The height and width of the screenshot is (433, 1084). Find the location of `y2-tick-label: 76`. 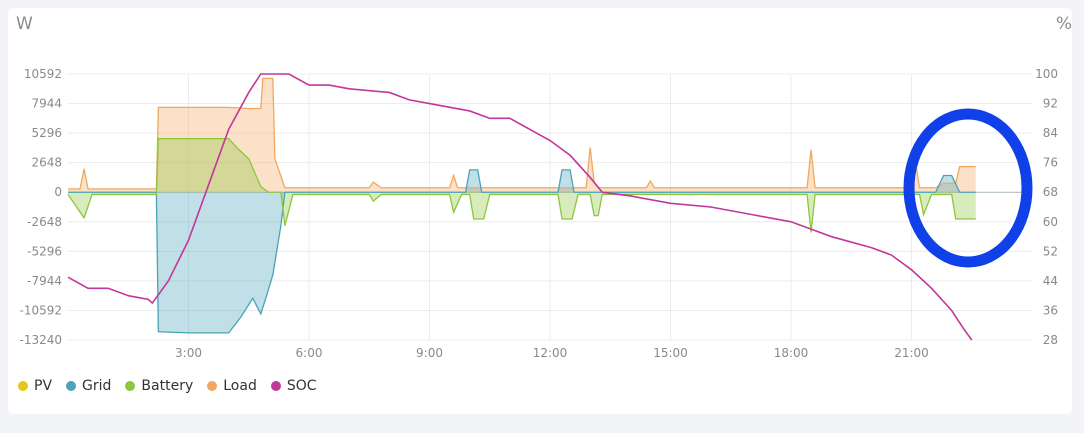

y2-tick-label: 76 is located at coordinates (1050, 163).